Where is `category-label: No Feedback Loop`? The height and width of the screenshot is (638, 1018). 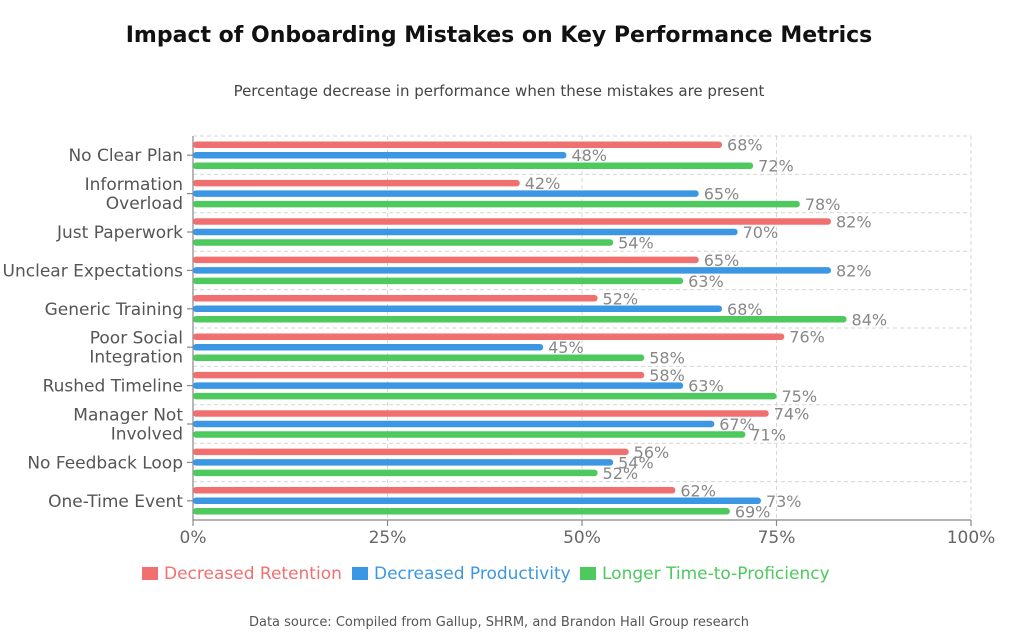
category-label: No Feedback Loop is located at coordinates (105, 463).